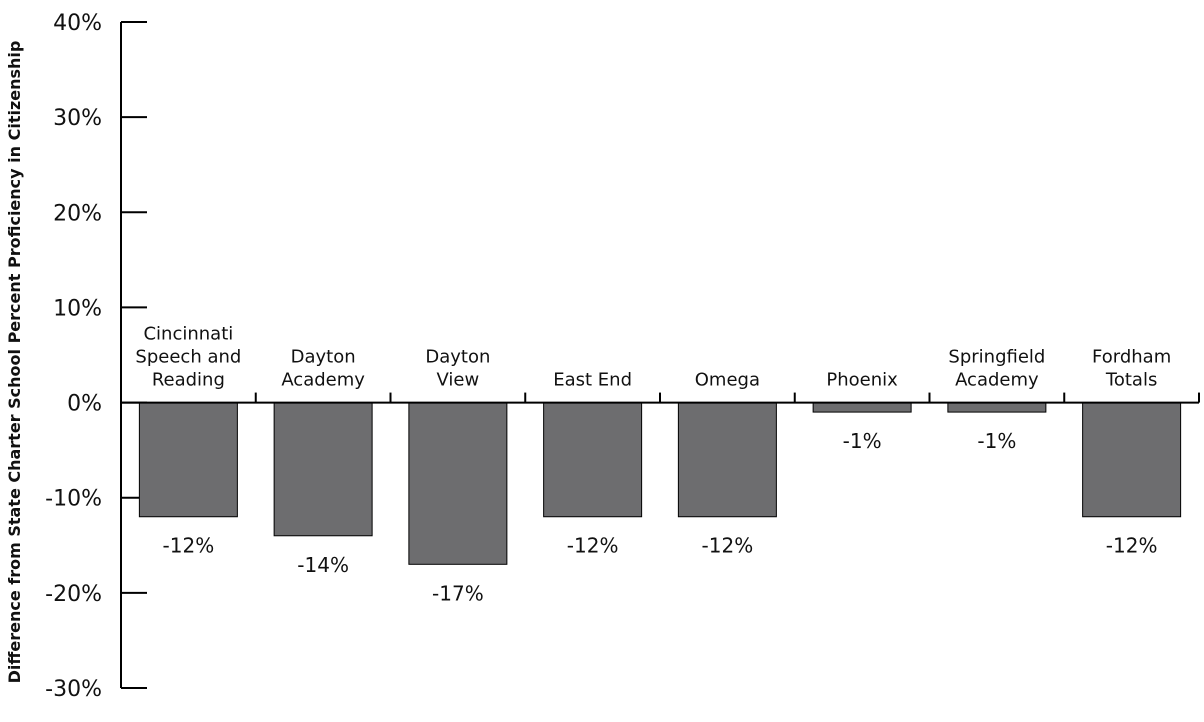  I want to click on category-label: Dayton Academy, so click(323, 369).